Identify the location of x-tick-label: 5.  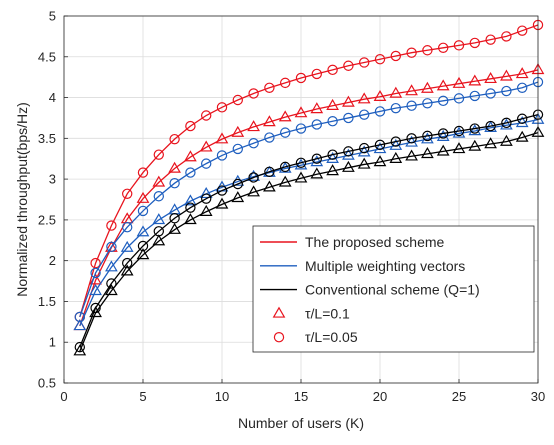
(142, 396).